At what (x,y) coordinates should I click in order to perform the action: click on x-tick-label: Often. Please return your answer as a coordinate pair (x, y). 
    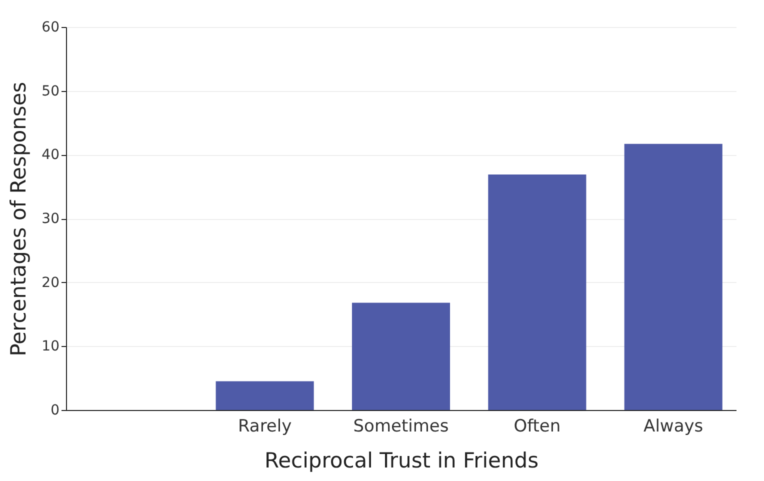
    Looking at the image, I should click on (537, 426).